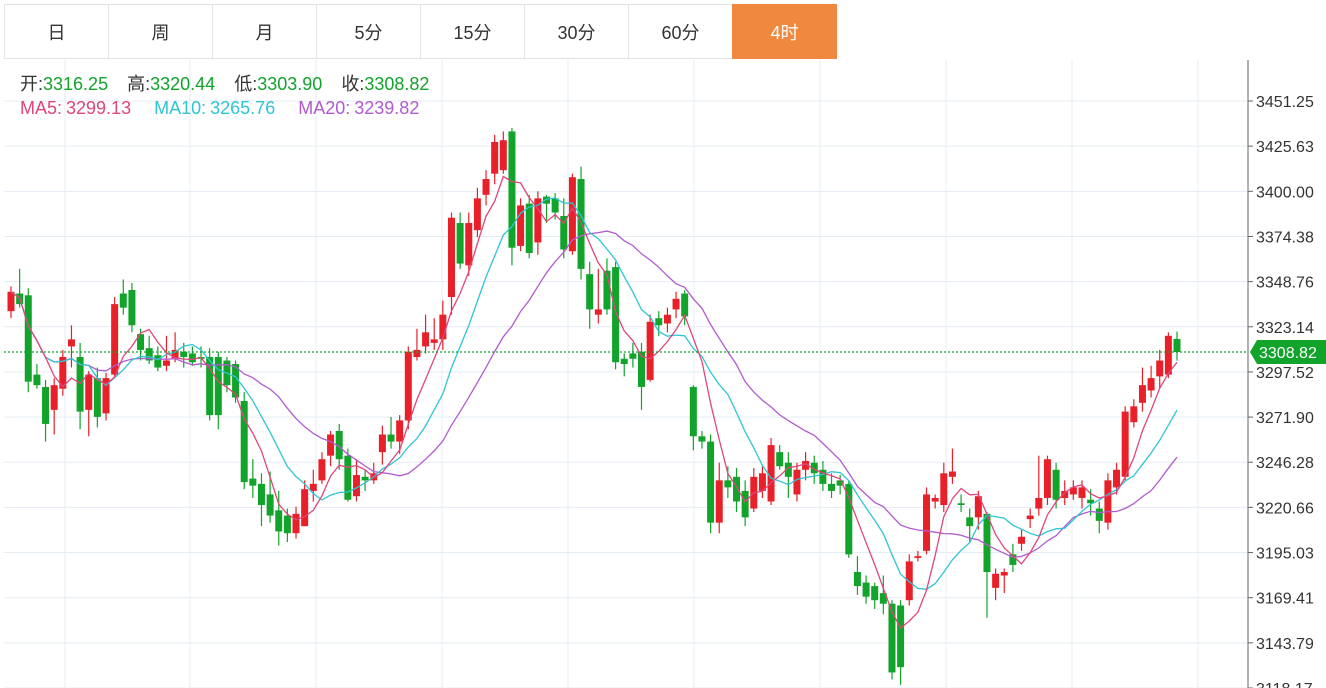 The image size is (1326, 688). Describe the element at coordinates (1285, 463) in the screenshot. I see `y-tick-label: 3246.28` at that location.